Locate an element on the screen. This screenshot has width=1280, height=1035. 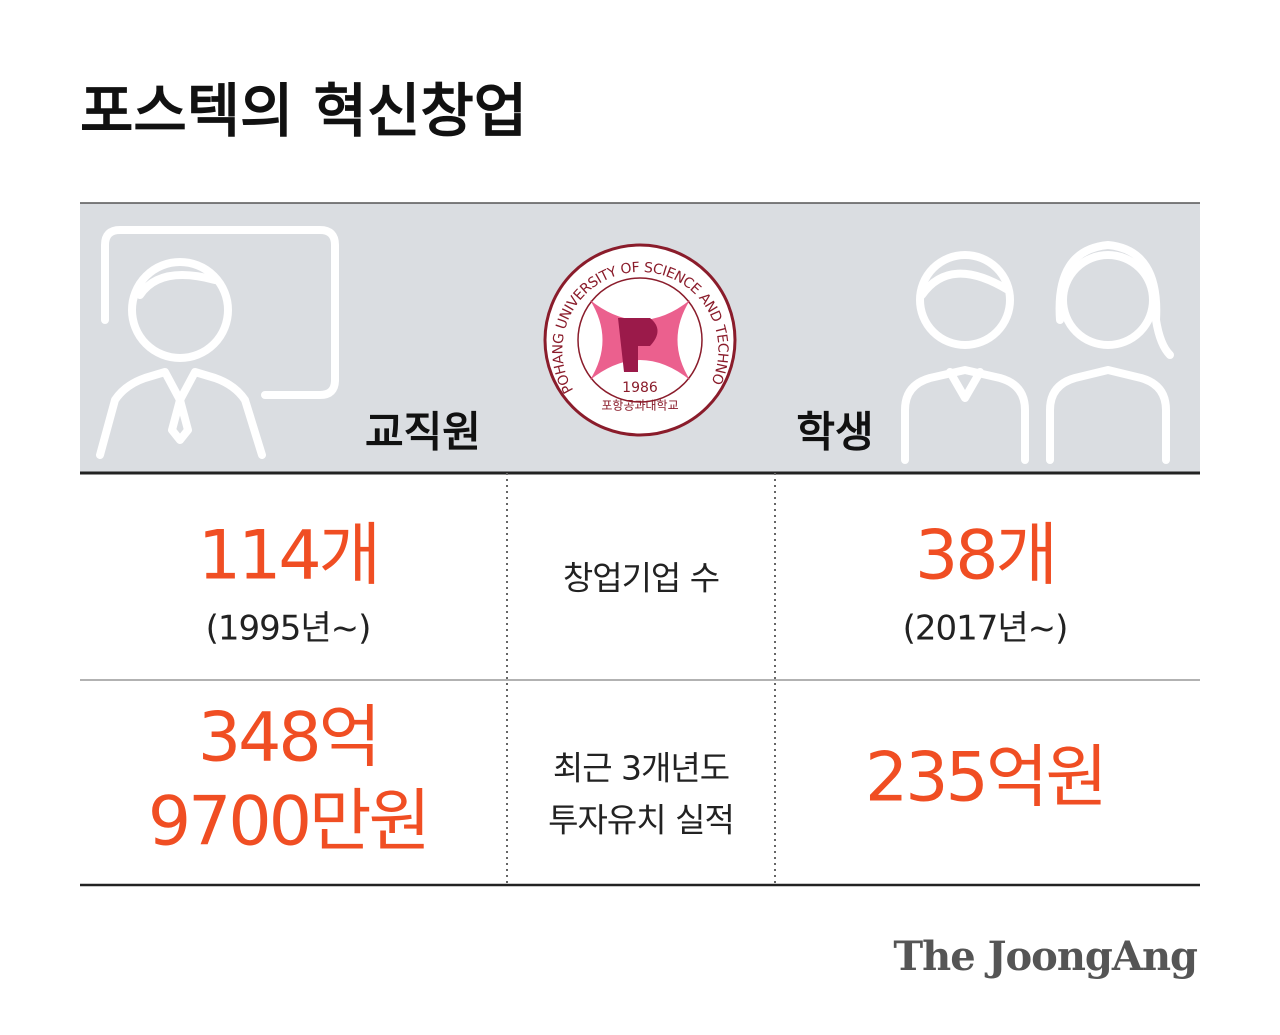
student-startups: 38개 is located at coordinates (985, 556).